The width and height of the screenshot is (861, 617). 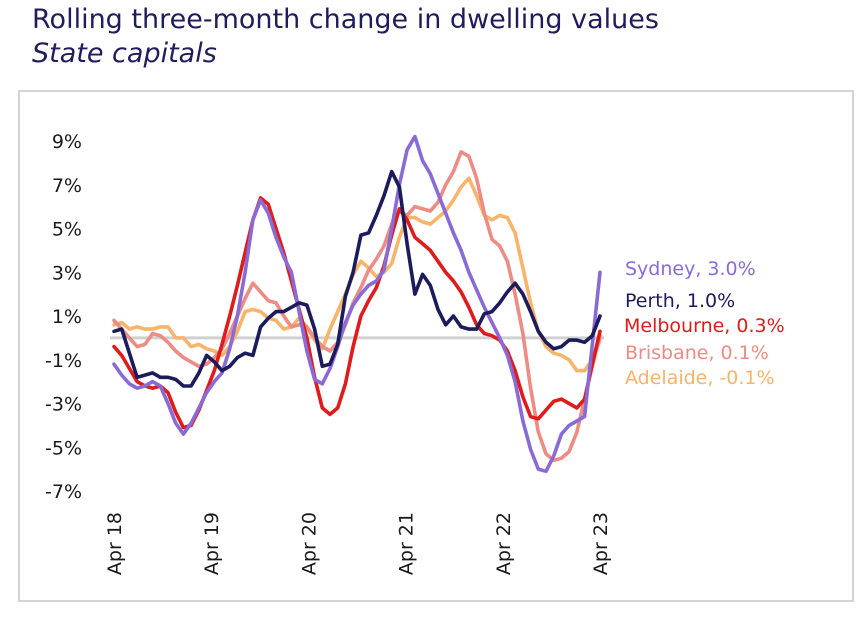 I want to click on x-axis: Apr 18 Apr 19 Apr 20 Apr 21 Apr 22 Apr 23, so click(x=358, y=543).